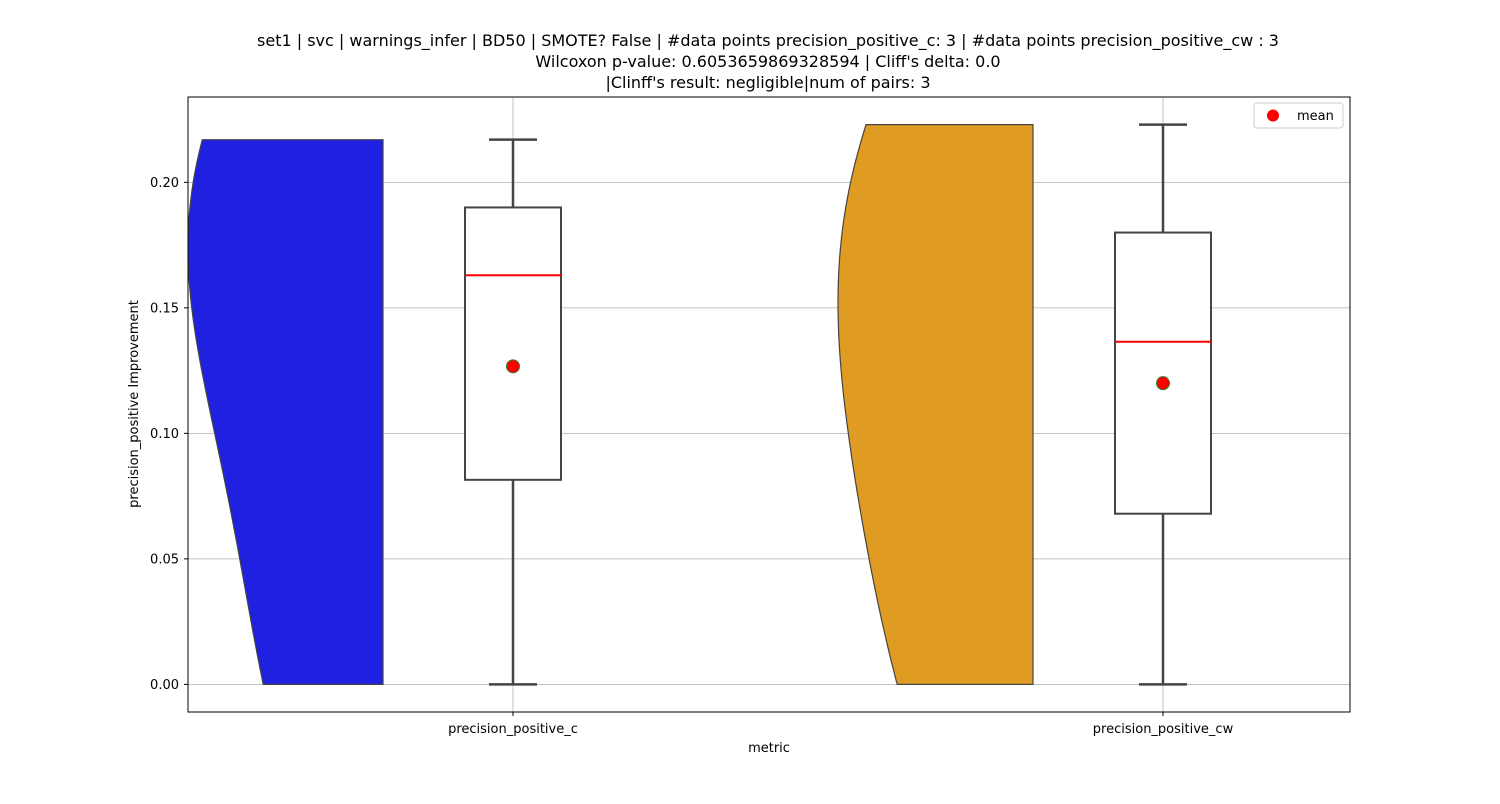 The width and height of the screenshot is (1500, 804). Describe the element at coordinates (513, 729) in the screenshot. I see `x-tick-label: precision_positive_c` at that location.